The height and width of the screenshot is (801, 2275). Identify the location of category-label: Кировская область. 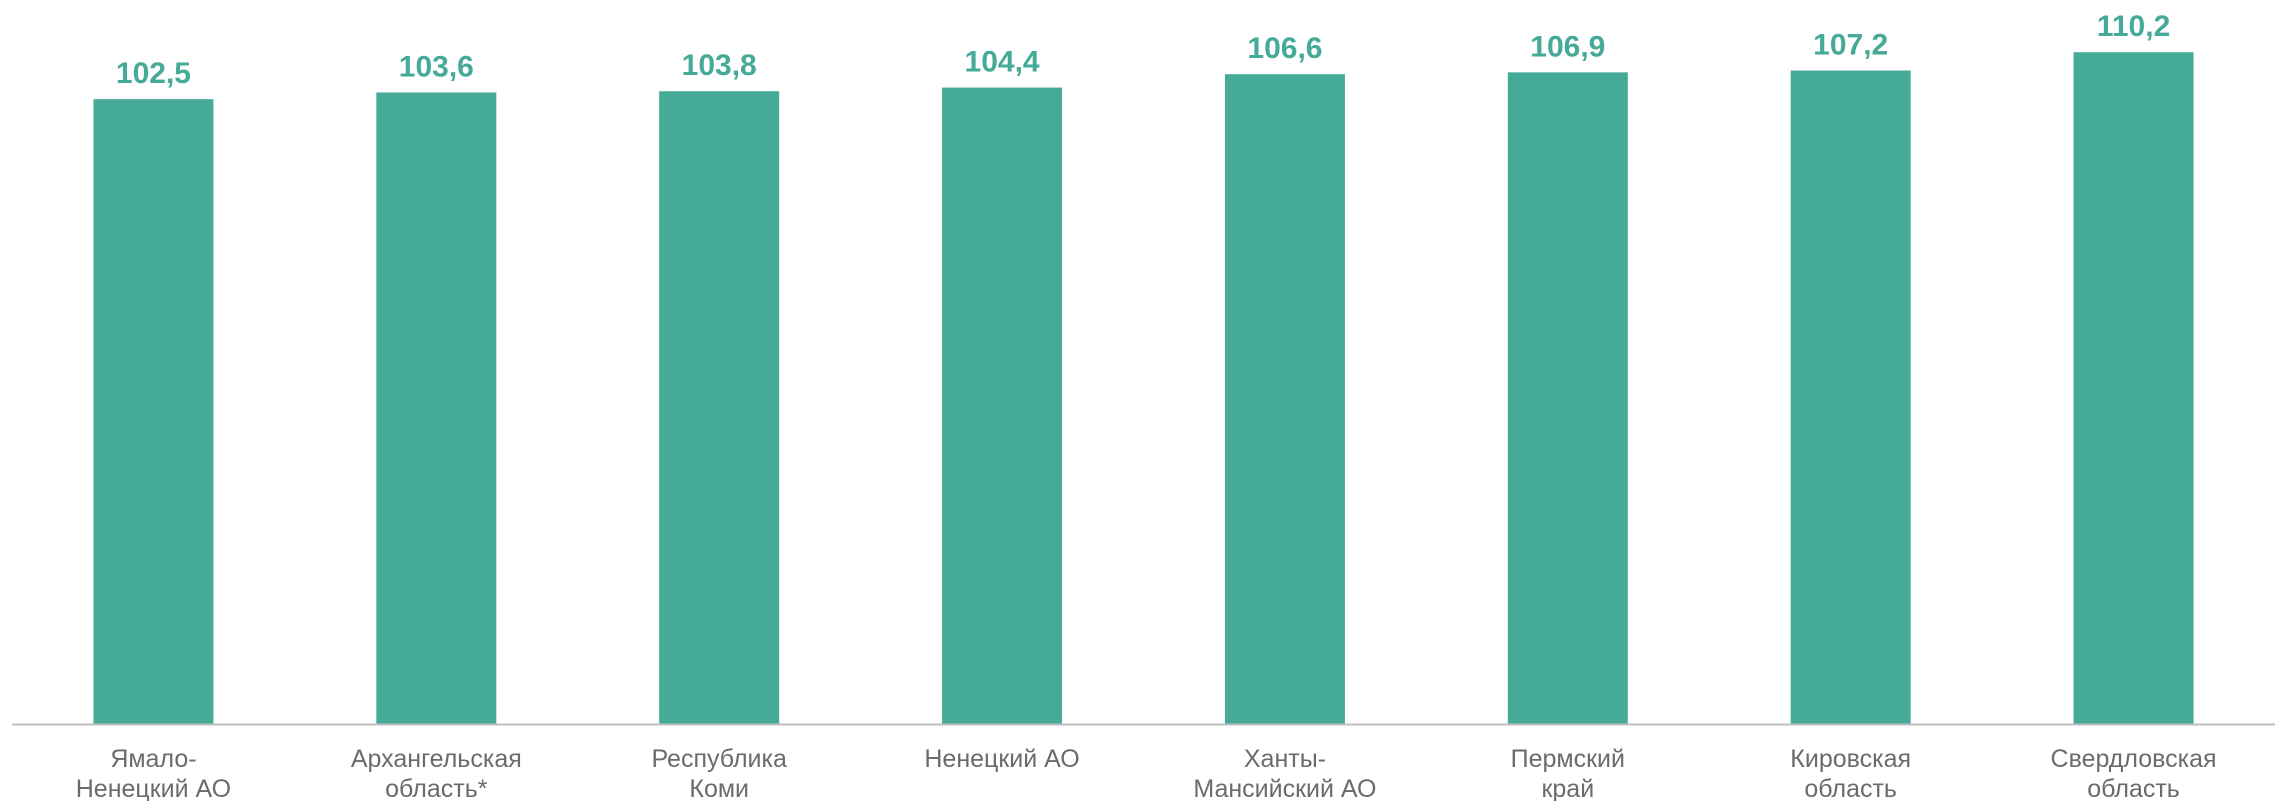
(1850, 773).